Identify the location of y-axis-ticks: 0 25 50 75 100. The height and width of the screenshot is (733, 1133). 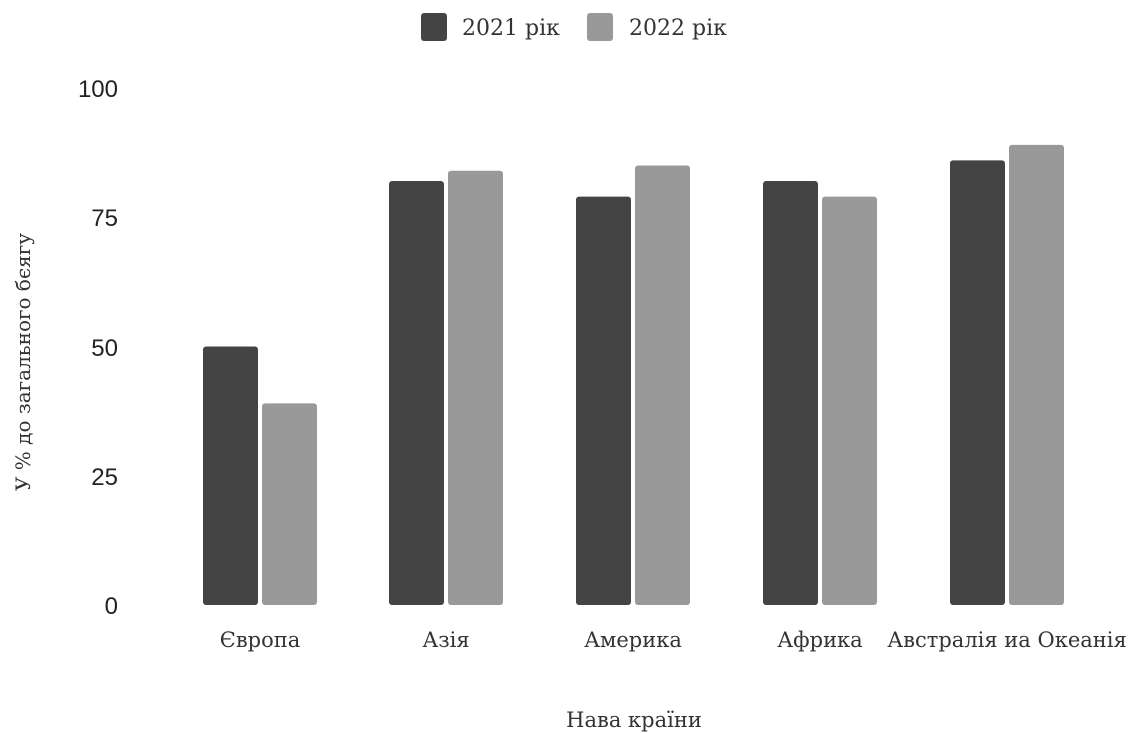
(98, 348).